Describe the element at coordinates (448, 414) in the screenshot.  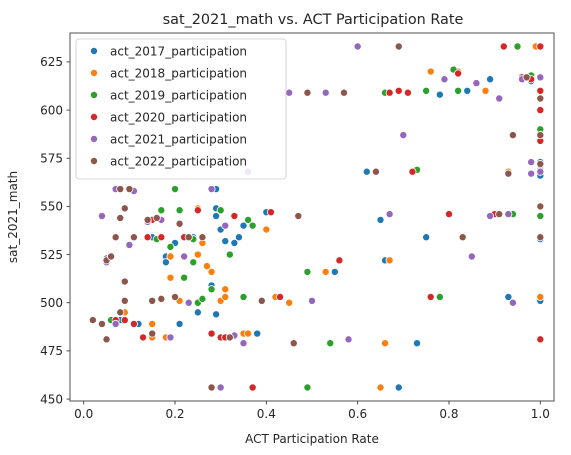
I see `x-tick-label: 0.8` at that location.